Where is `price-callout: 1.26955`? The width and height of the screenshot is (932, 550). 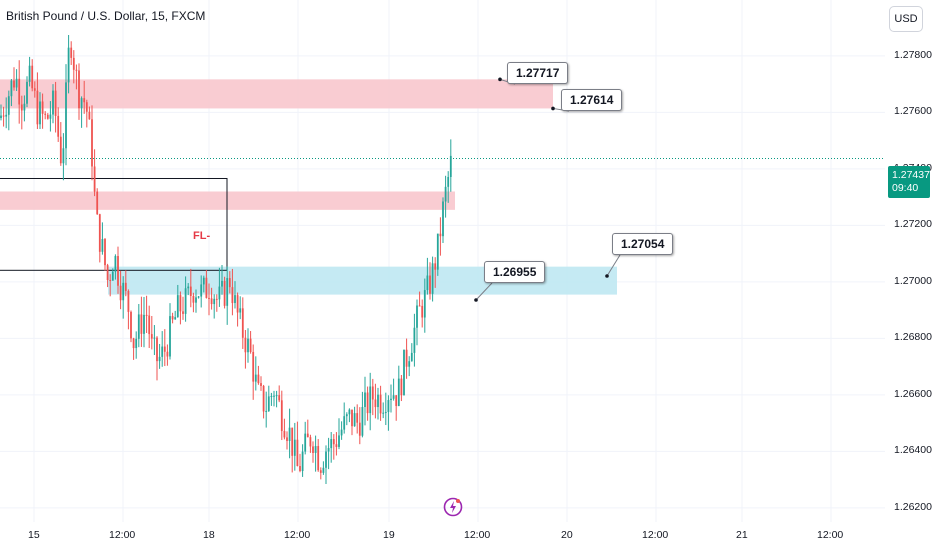
price-callout: 1.26955 is located at coordinates (515, 272).